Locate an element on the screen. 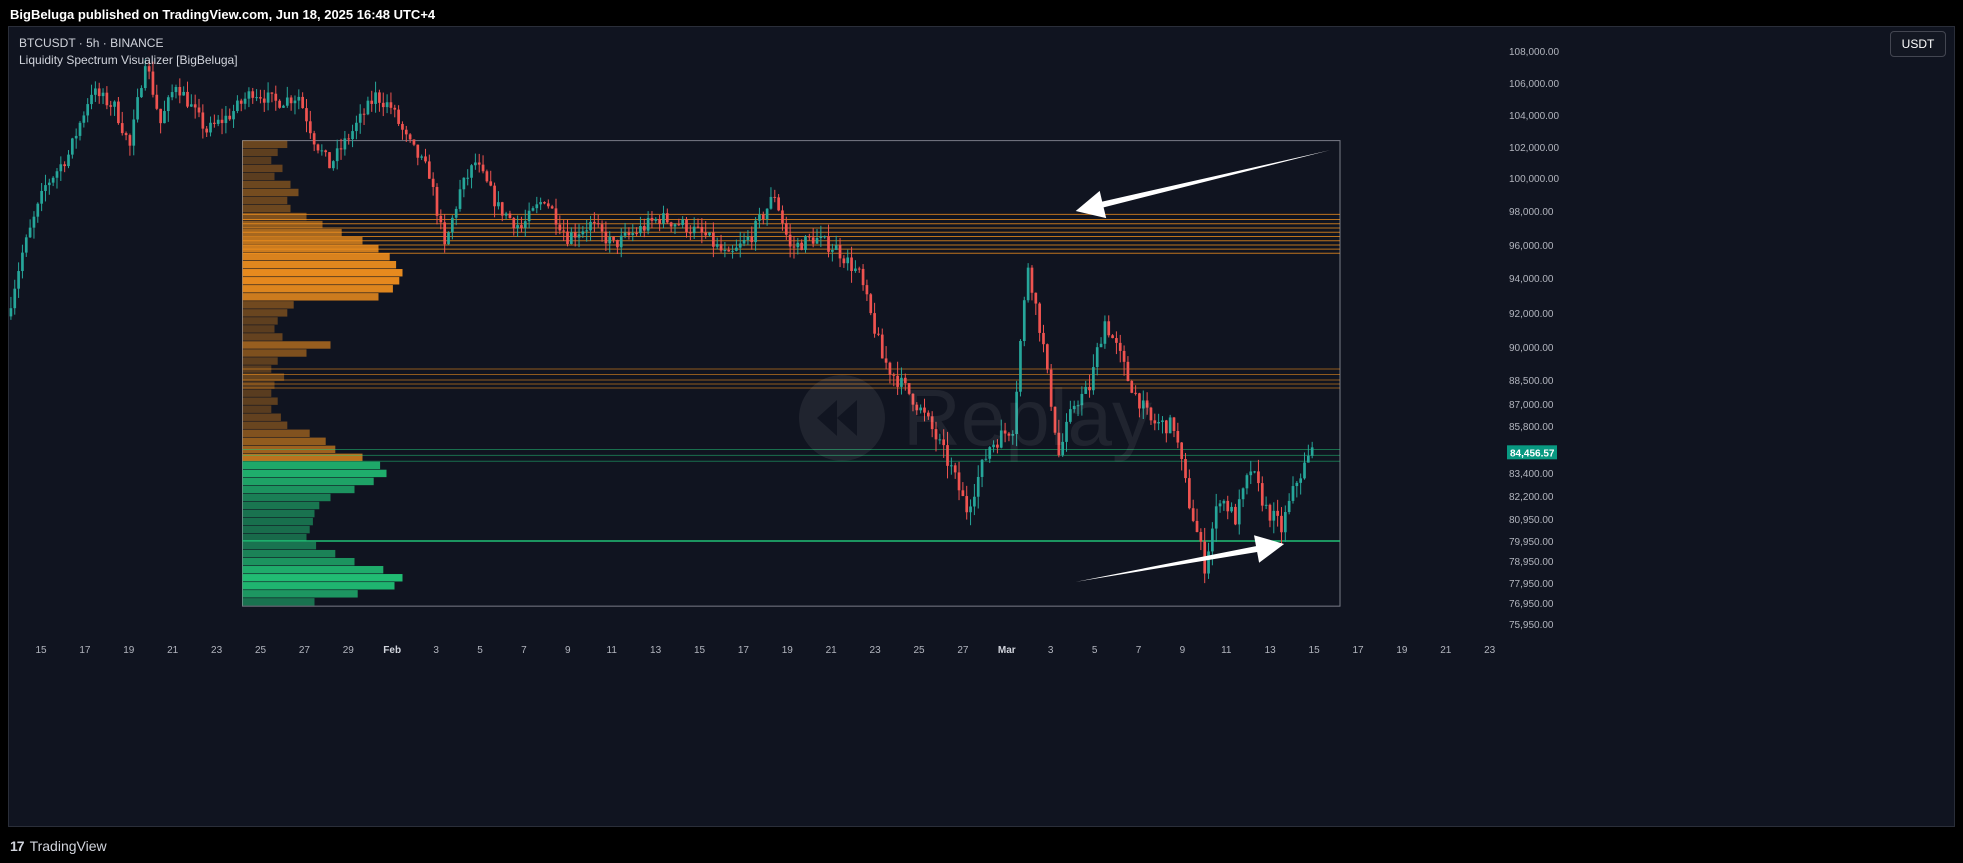  replay-text: Replay is located at coordinates (1028, 417).